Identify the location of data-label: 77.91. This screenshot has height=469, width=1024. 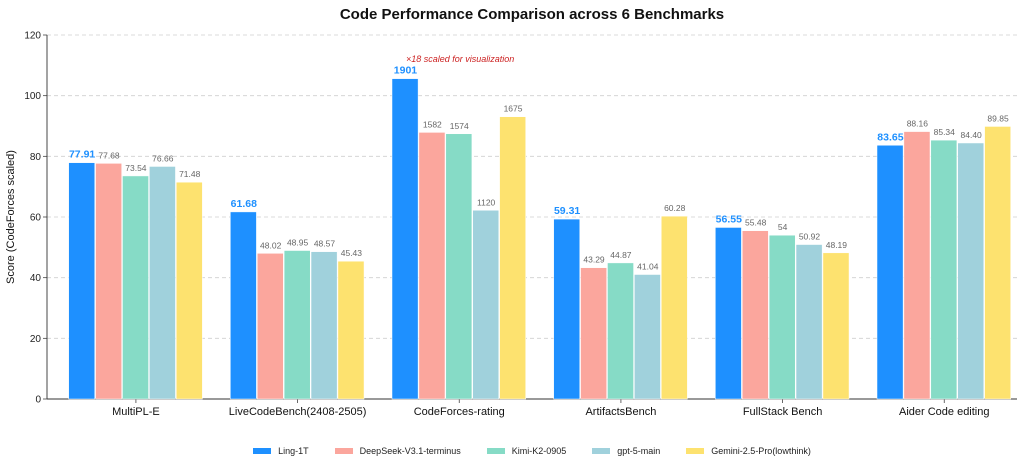
(82, 155).